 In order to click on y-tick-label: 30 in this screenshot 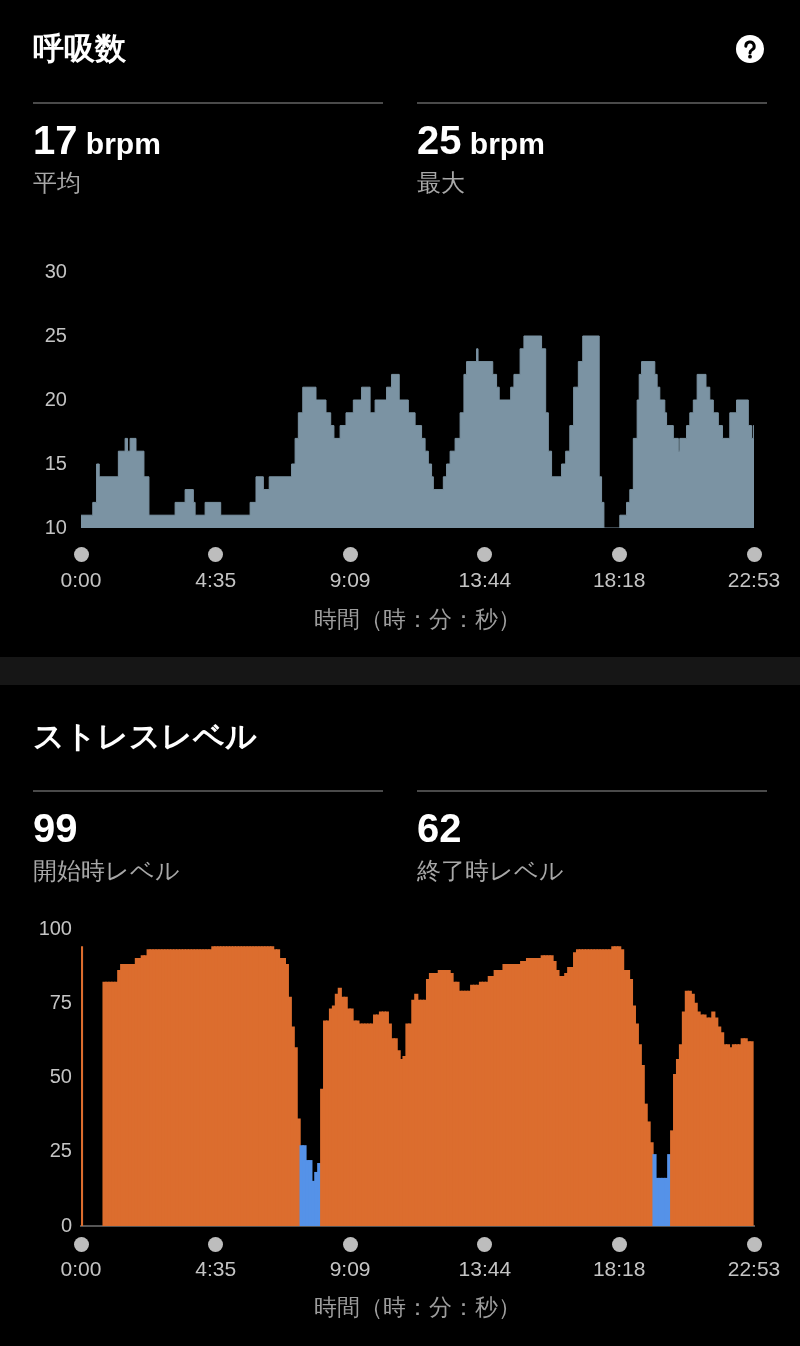, I will do `click(55, 270)`.